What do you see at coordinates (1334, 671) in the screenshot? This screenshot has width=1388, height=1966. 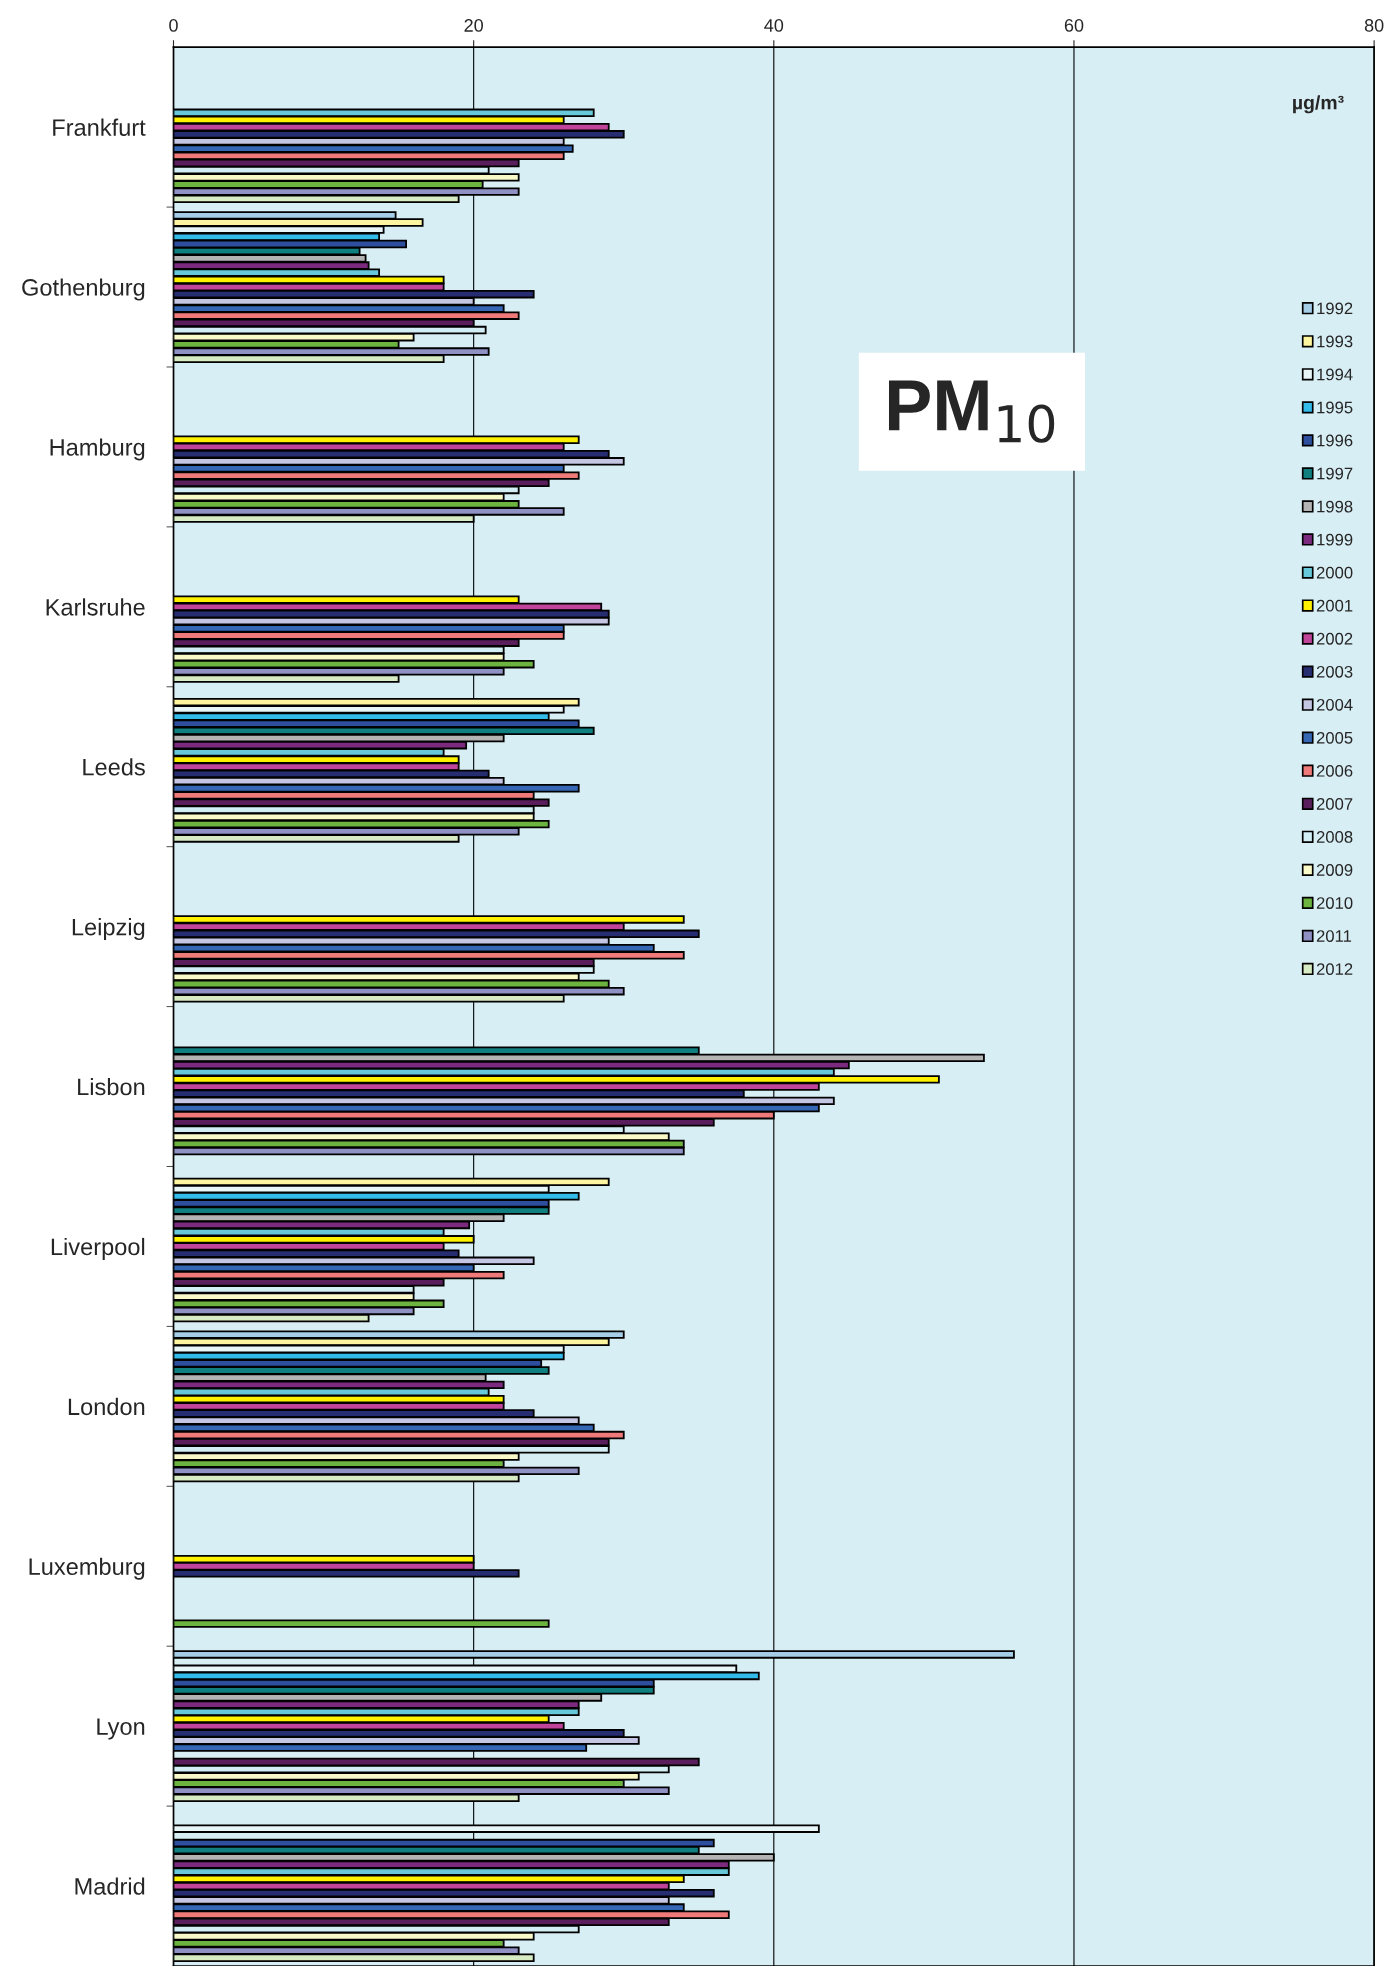 I see `legend-label: 2003` at bounding box center [1334, 671].